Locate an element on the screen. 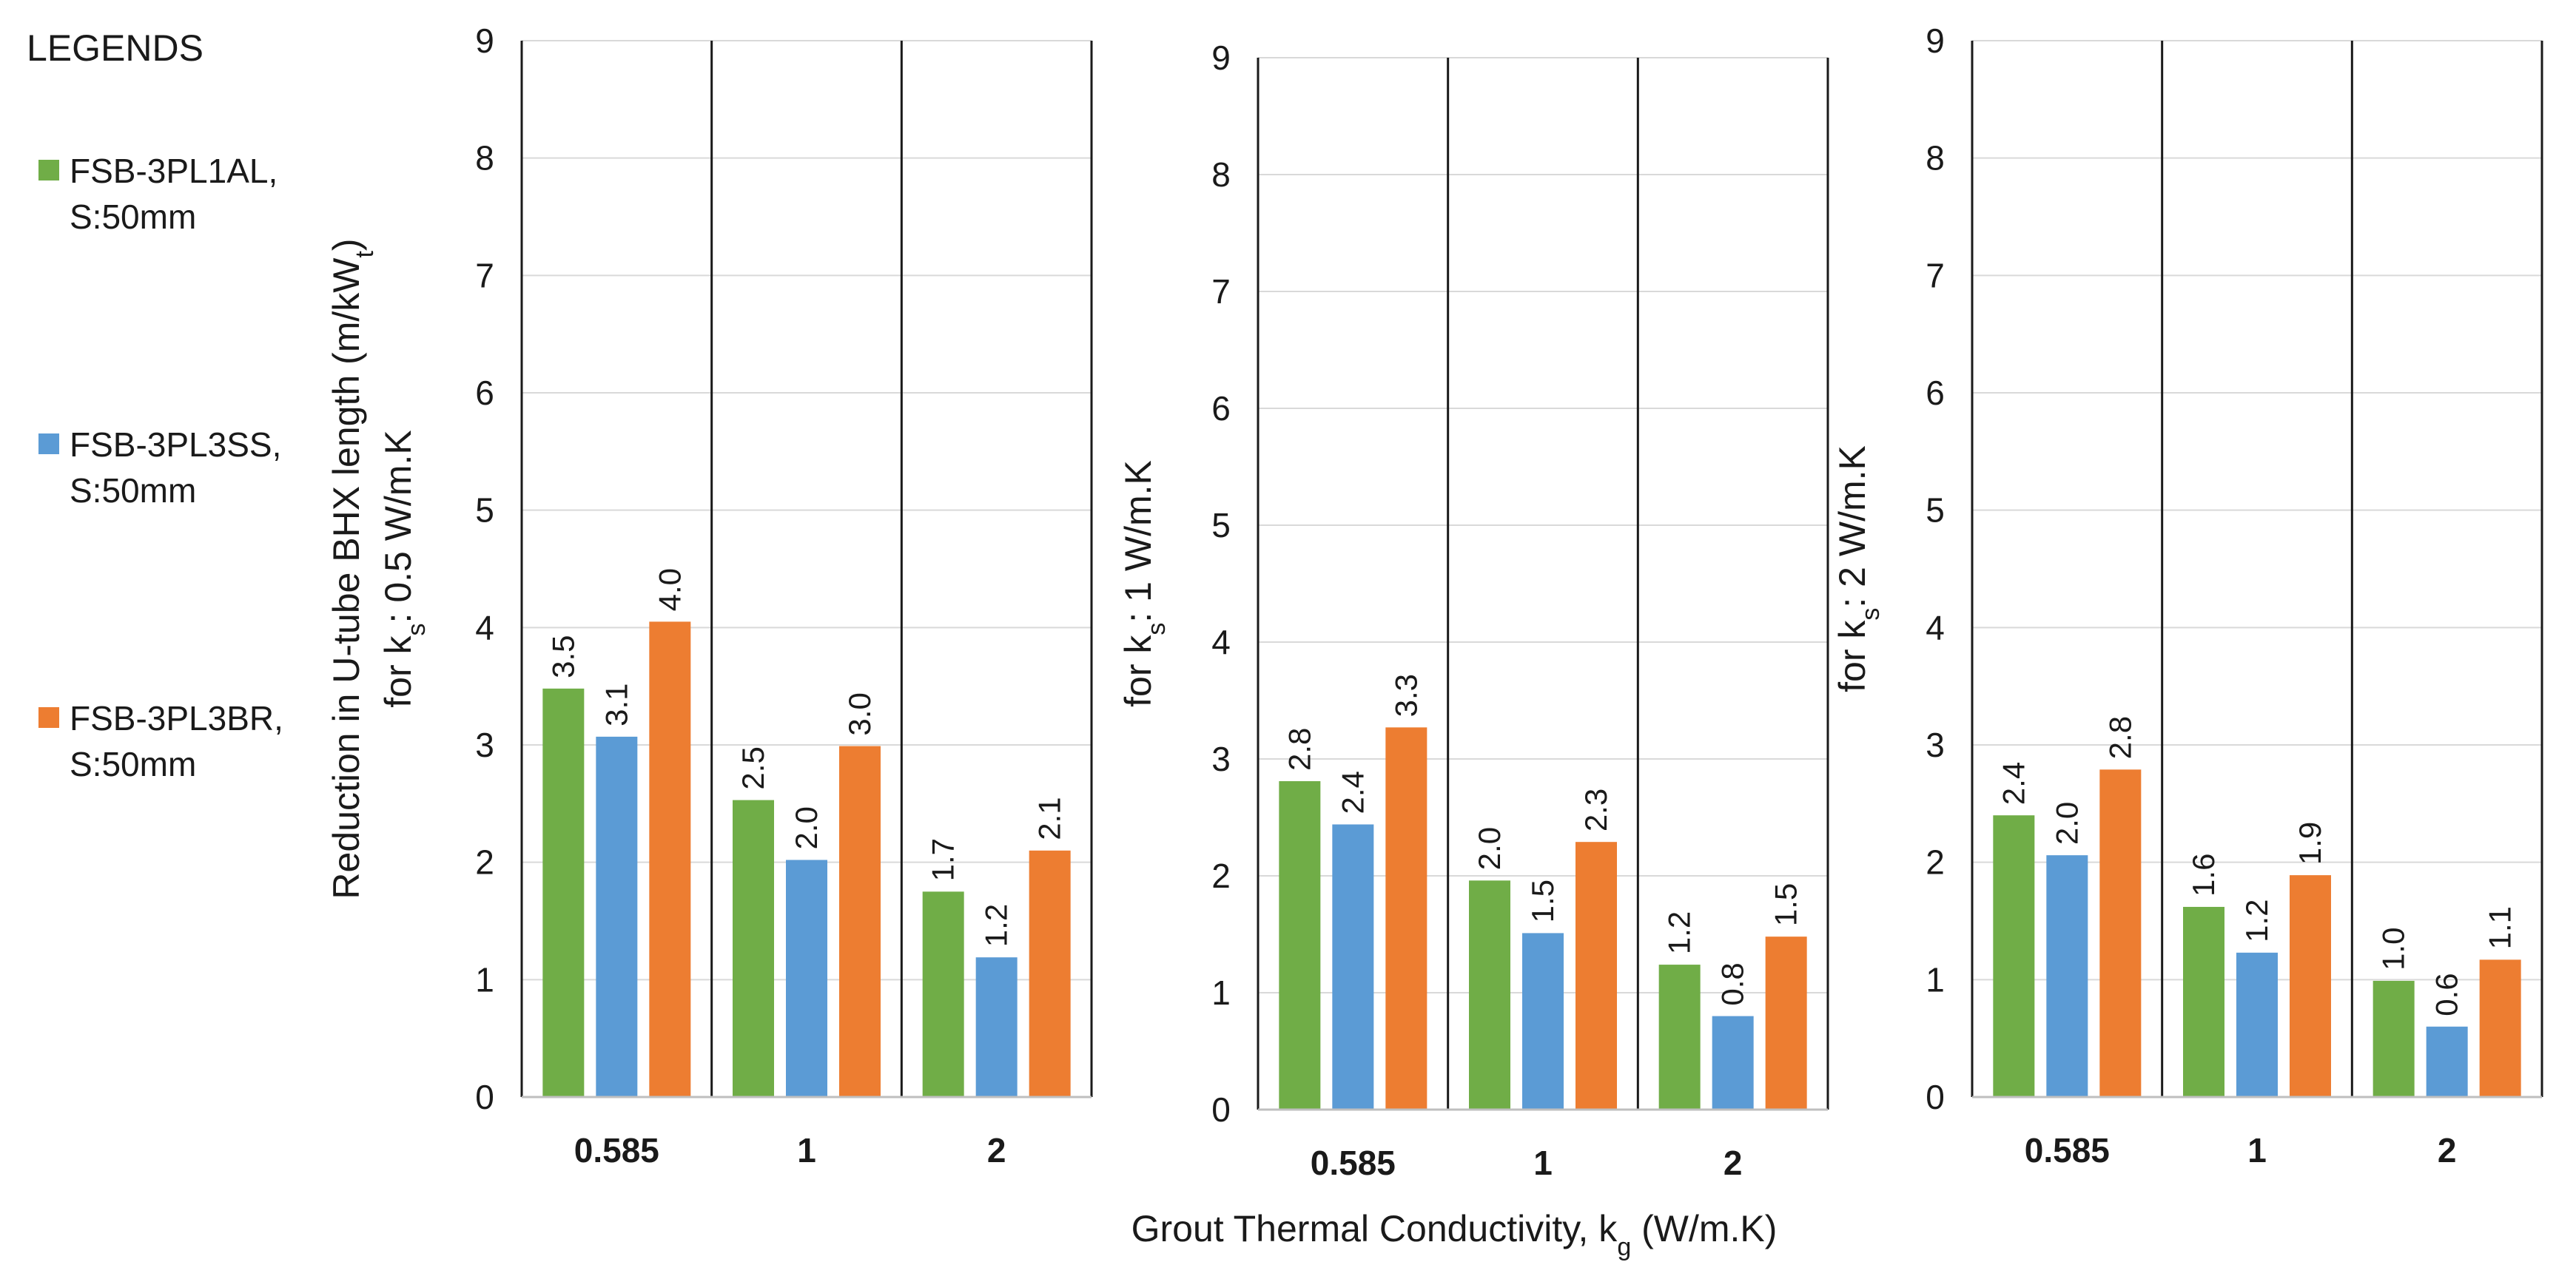 This screenshot has width=2576, height=1279. data-label: 1.7 is located at coordinates (943, 859).